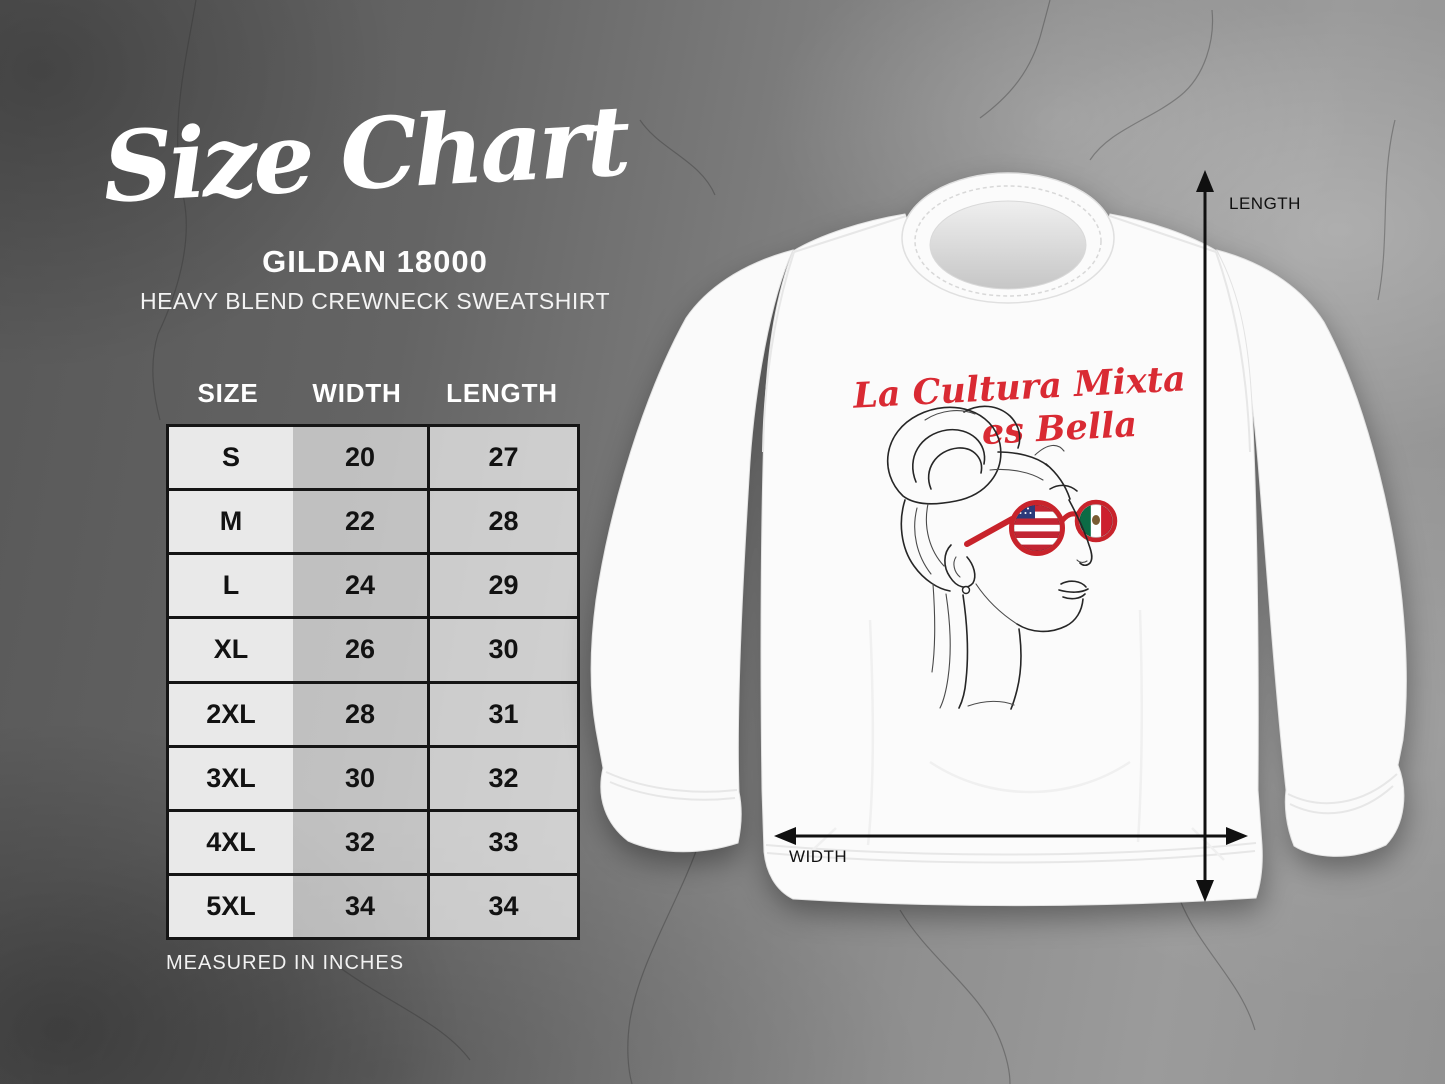 The height and width of the screenshot is (1084, 1445). I want to click on width-cell: 24, so click(360, 586).